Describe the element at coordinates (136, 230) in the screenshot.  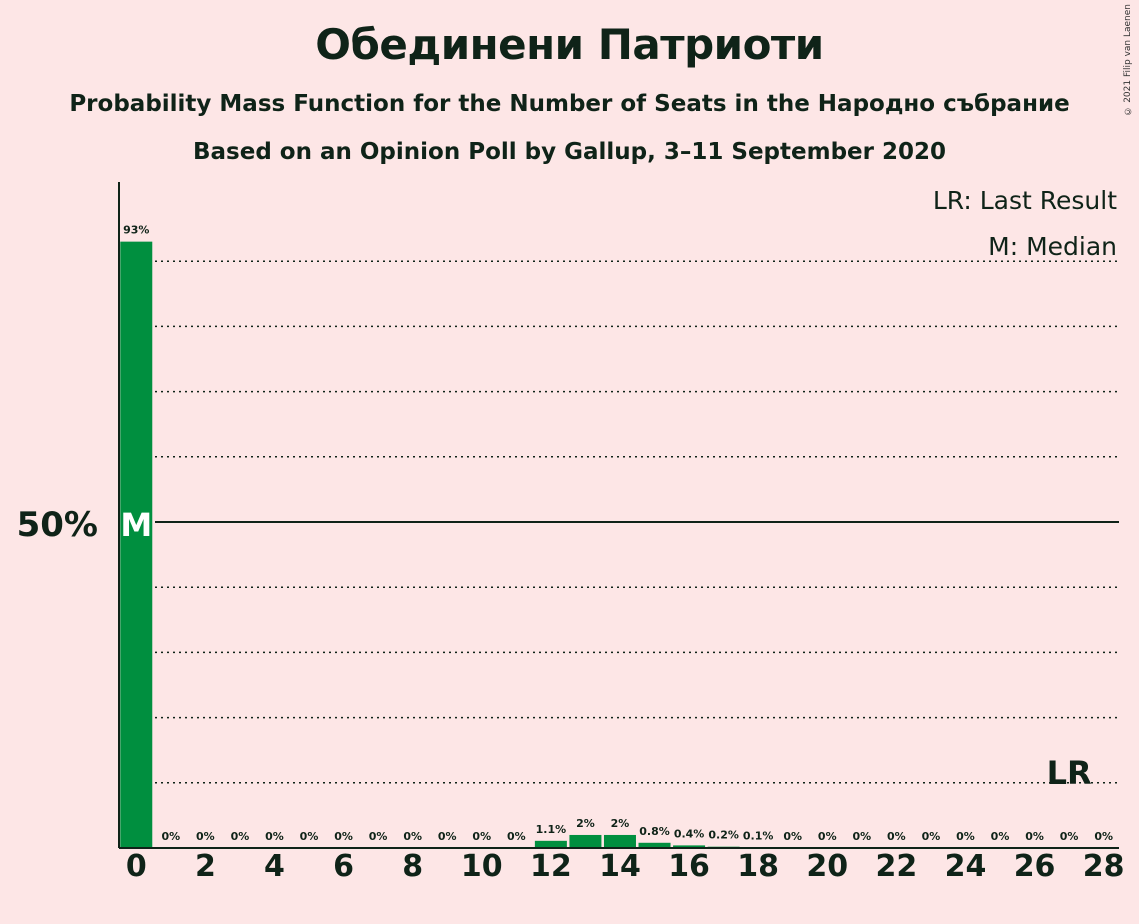
I see `bar-value-label: 93%` at that location.